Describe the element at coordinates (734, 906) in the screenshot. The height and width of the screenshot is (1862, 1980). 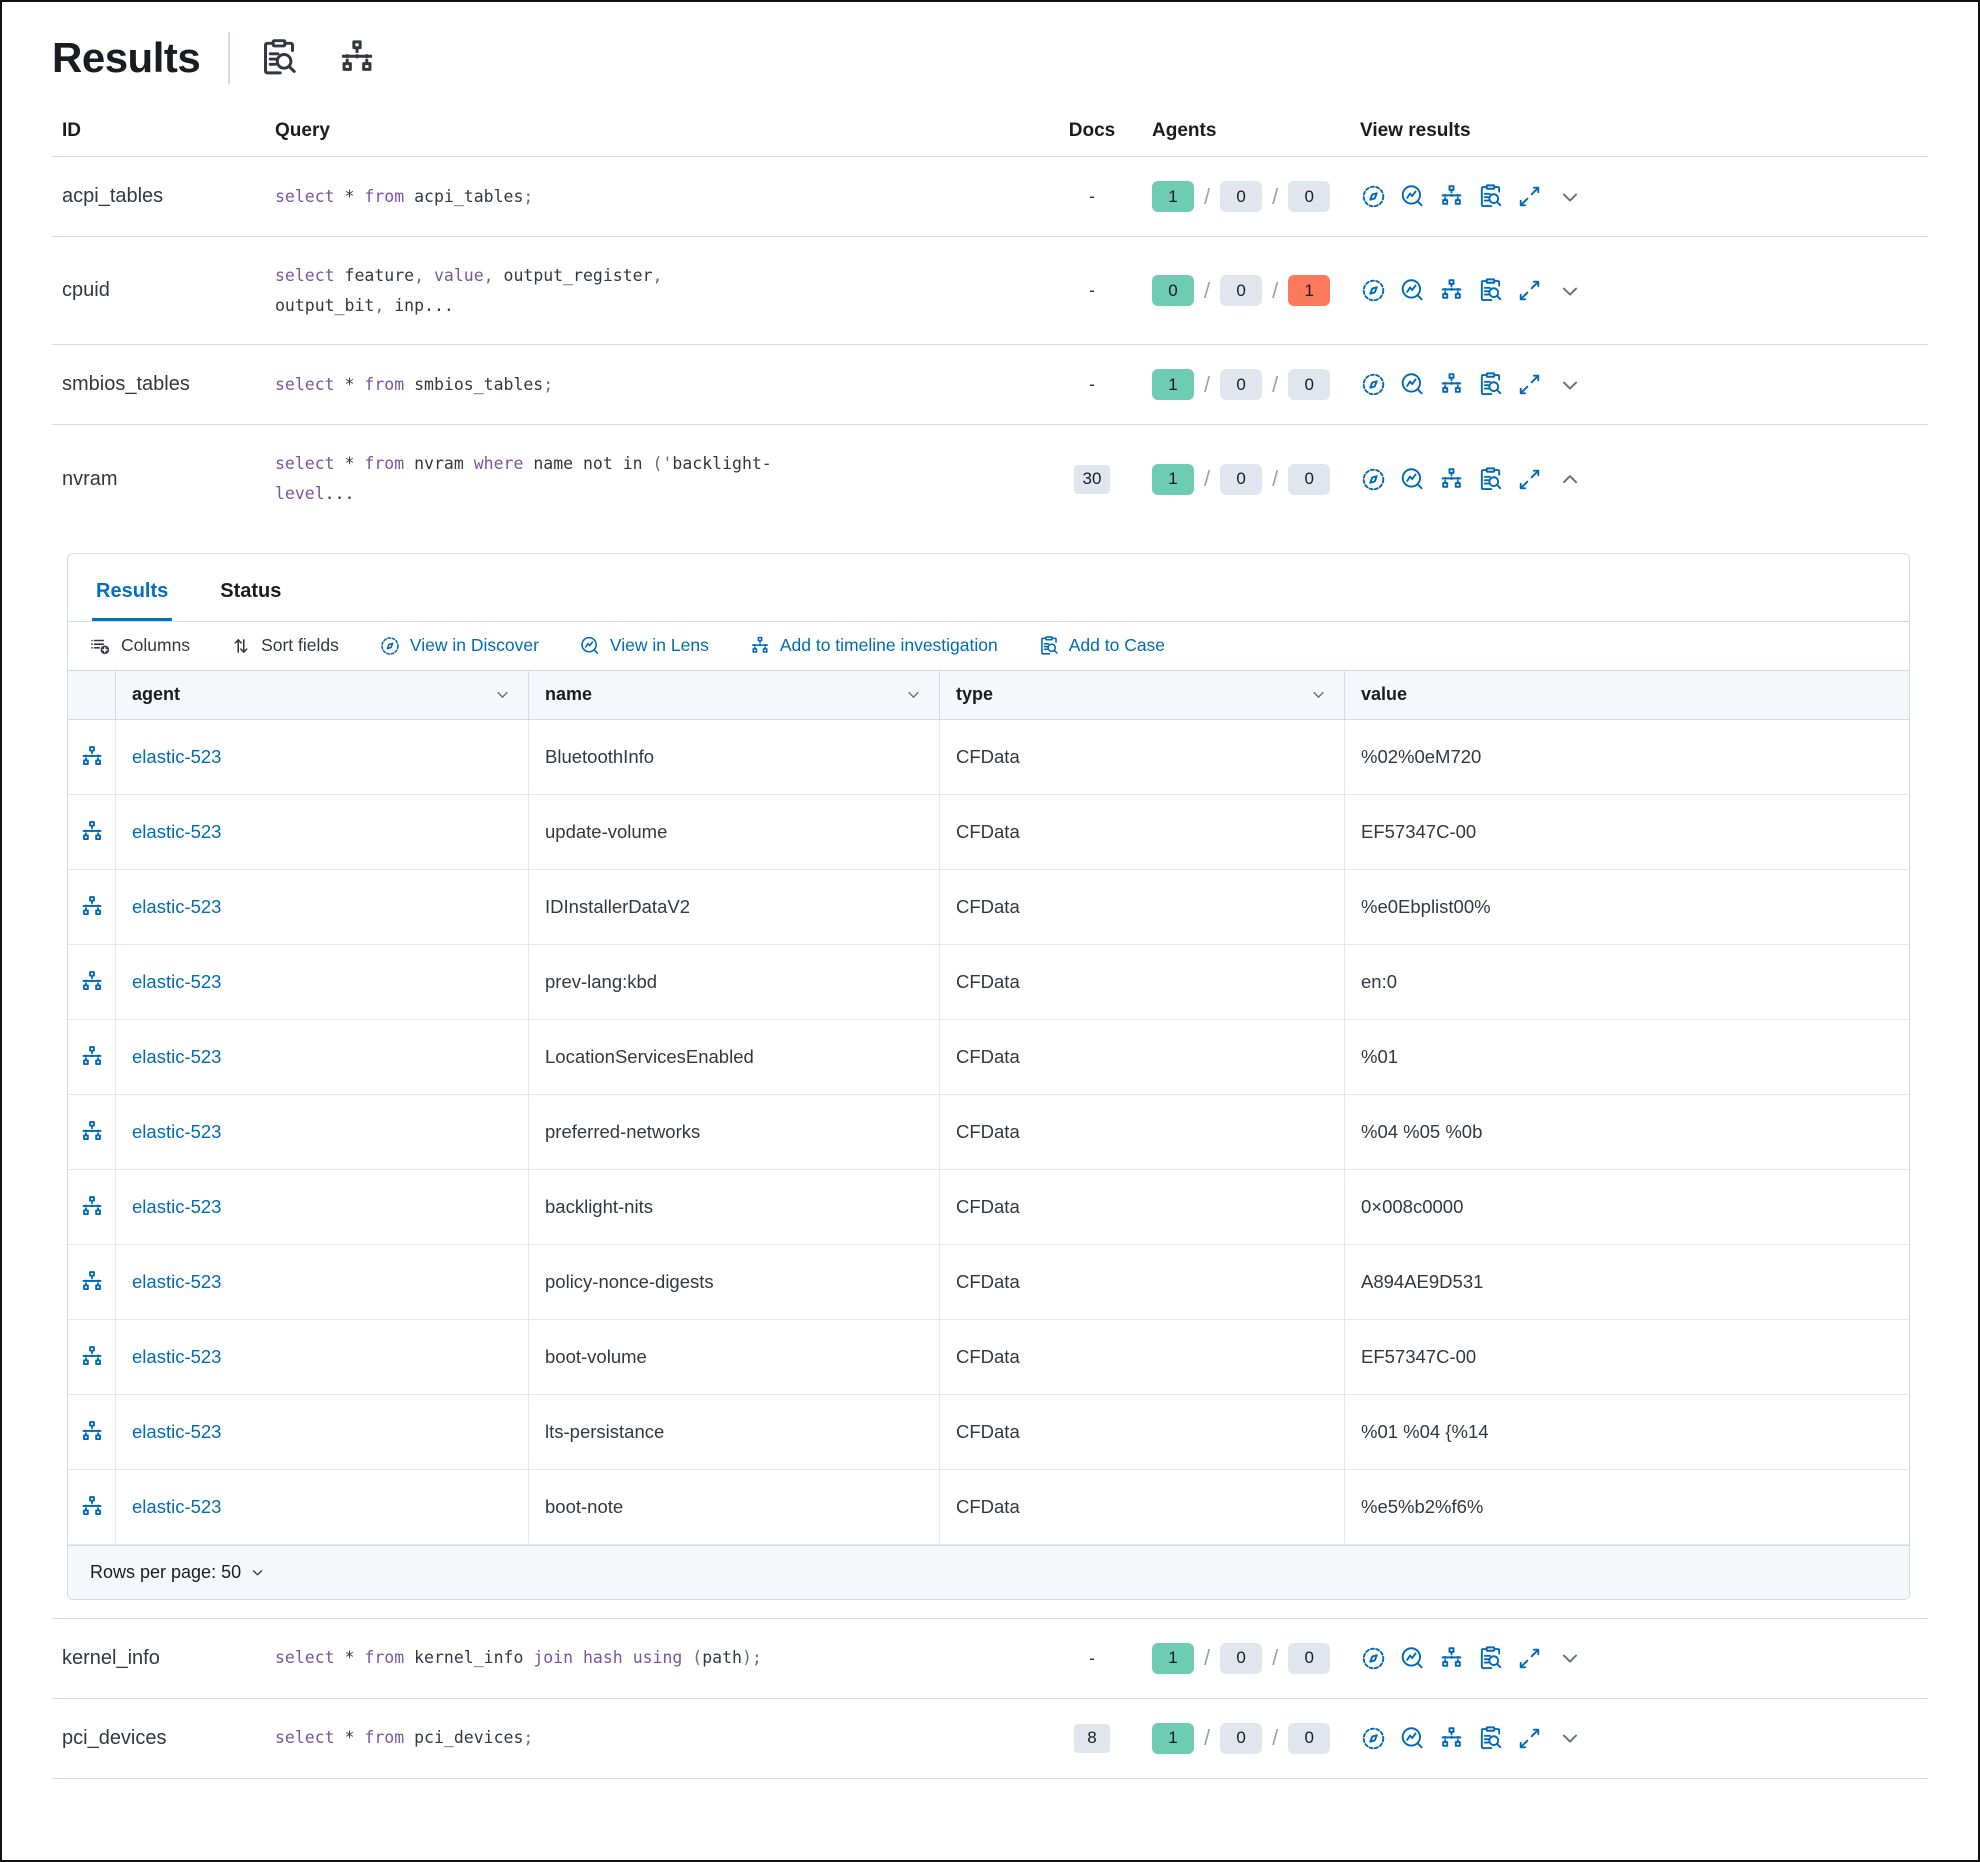
I see `cell-name: IDInstallerDataV2` at that location.